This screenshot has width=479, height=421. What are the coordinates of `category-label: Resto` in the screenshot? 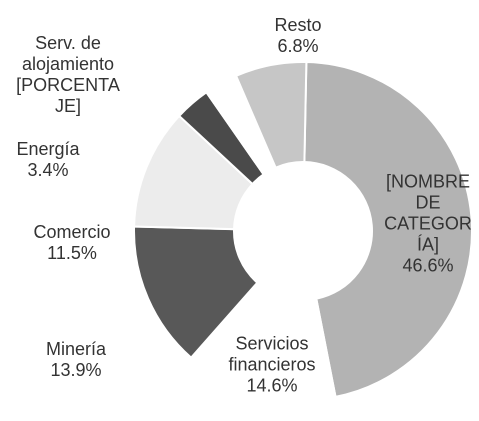 It's located at (298, 25).